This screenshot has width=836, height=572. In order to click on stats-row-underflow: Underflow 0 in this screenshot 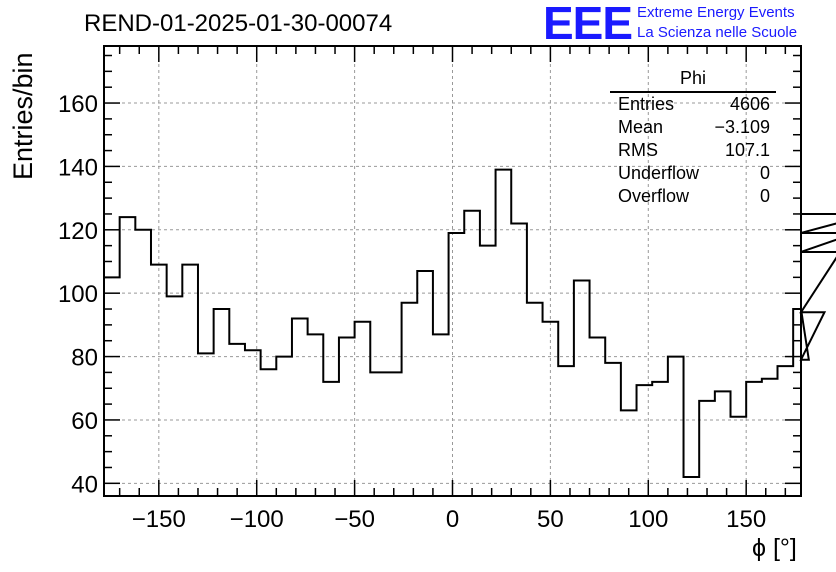, I will do `click(693, 173)`.